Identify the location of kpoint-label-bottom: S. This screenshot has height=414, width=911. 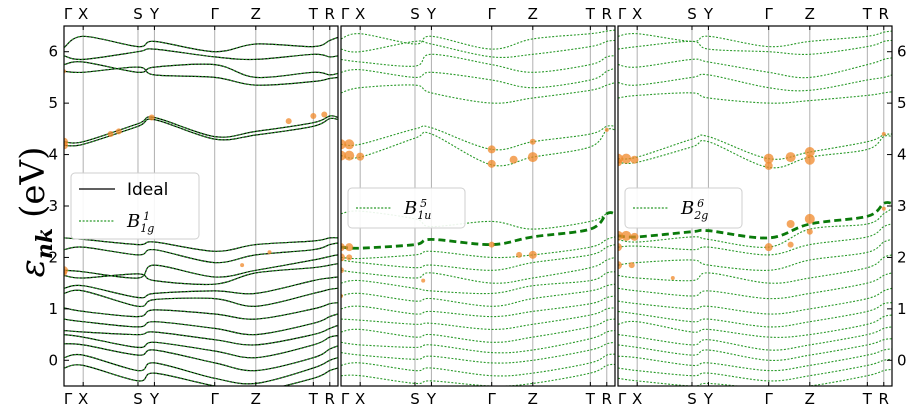
(138, 399).